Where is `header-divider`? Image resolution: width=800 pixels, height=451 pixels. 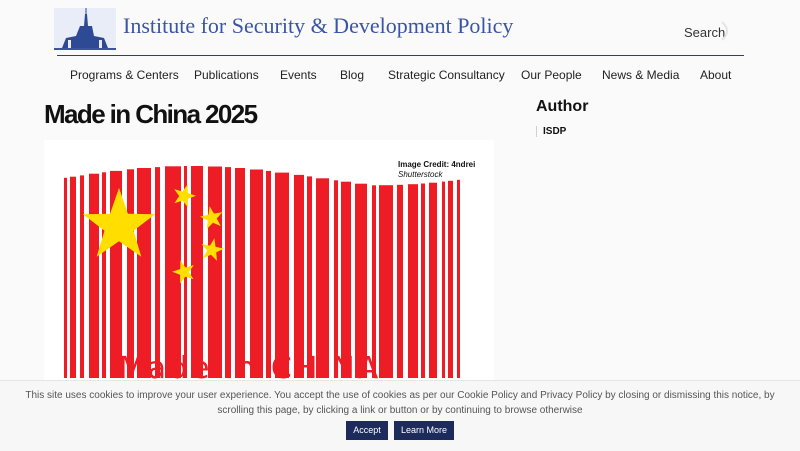 header-divider is located at coordinates (400, 55).